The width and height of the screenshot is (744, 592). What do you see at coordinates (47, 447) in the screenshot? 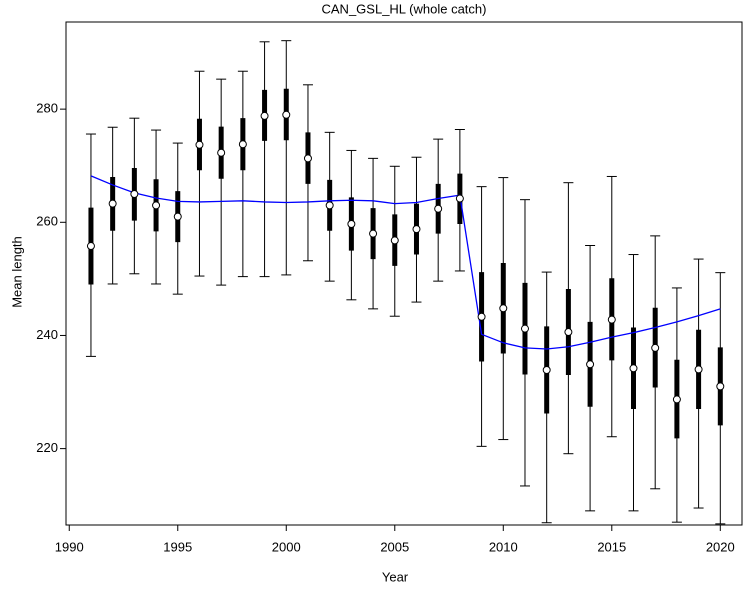
I see `y-tick-label: 220` at bounding box center [47, 447].